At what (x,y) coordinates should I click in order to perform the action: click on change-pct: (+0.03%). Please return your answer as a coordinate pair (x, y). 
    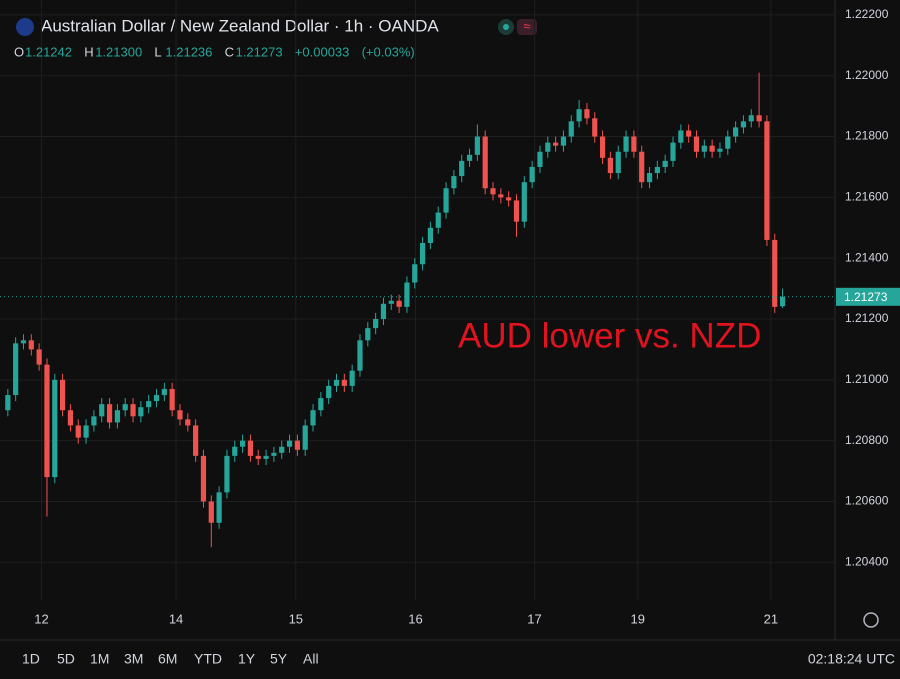
    Looking at the image, I should click on (388, 51).